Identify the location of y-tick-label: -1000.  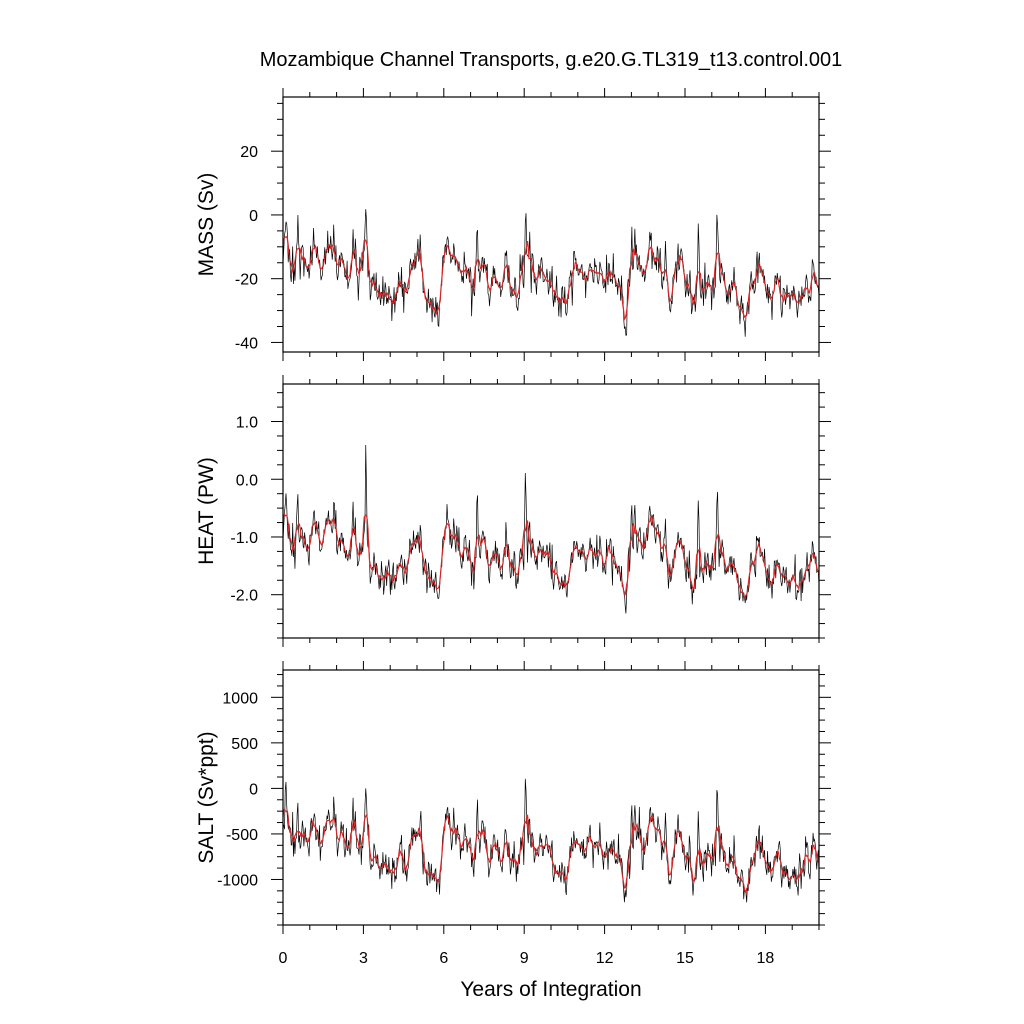
(237, 880).